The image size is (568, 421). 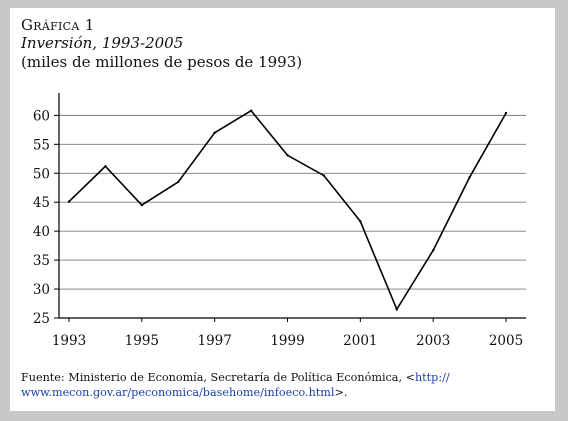 What do you see at coordinates (214, 341) in the screenshot?
I see `x-tick-label-1997: 1997` at bounding box center [214, 341].